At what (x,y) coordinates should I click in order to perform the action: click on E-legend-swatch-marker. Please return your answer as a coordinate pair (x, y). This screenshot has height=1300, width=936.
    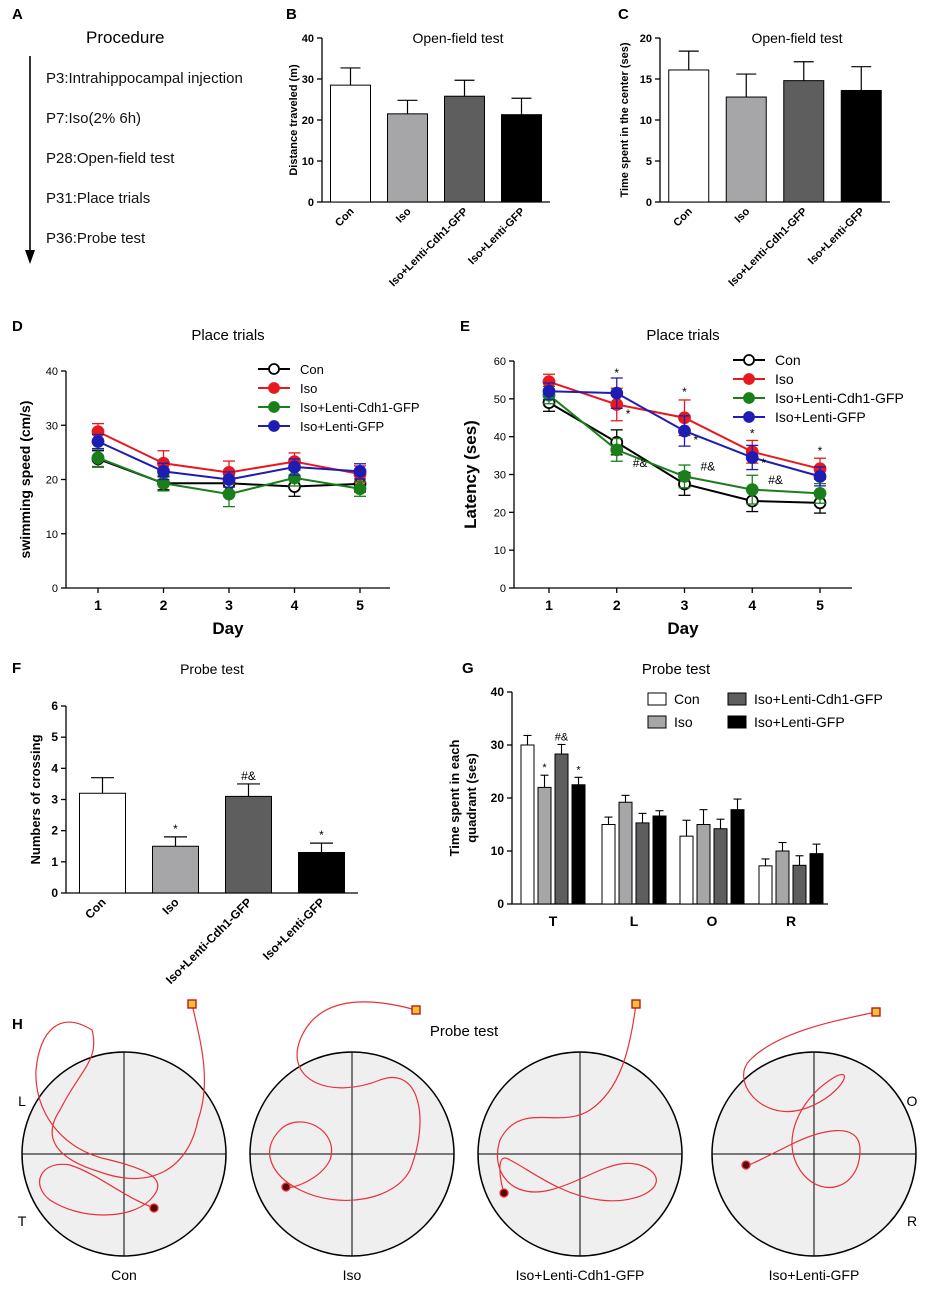
    Looking at the image, I should click on (749, 360).